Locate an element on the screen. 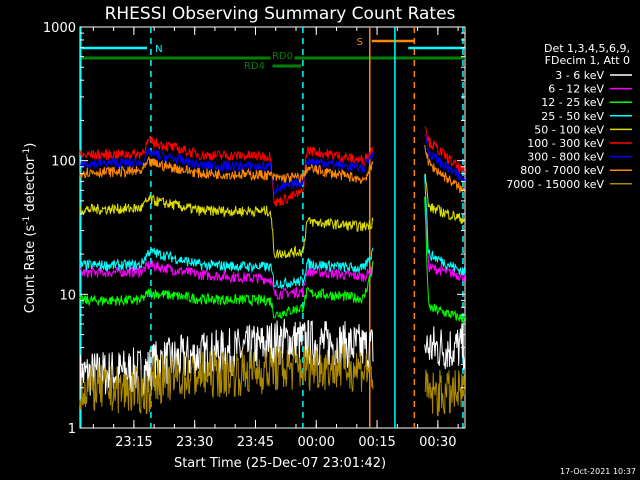  y-tick-label: 1000 is located at coordinates (59, 28).